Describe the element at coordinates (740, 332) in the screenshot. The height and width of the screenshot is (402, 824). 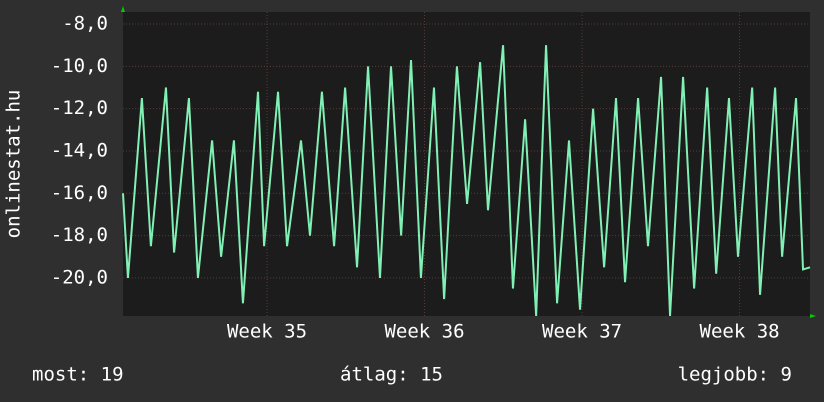
I see `x-tick-label: Week 38` at that location.